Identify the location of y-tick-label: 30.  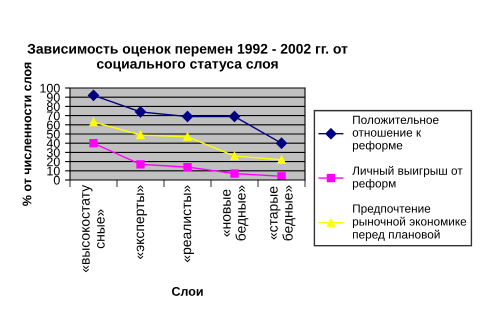
(53, 153).